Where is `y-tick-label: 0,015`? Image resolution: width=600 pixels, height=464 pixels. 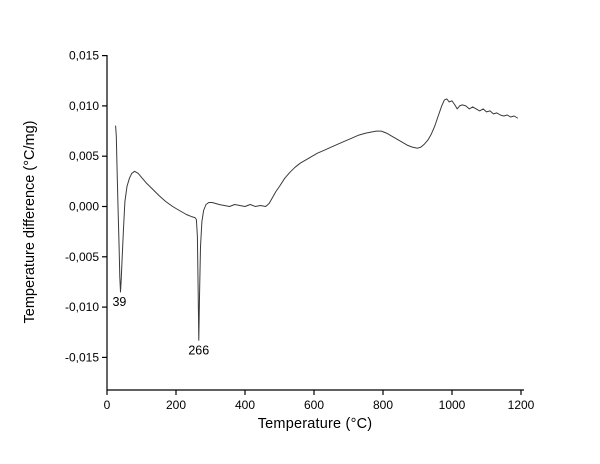 y-tick-label: 0,015 is located at coordinates (84, 56).